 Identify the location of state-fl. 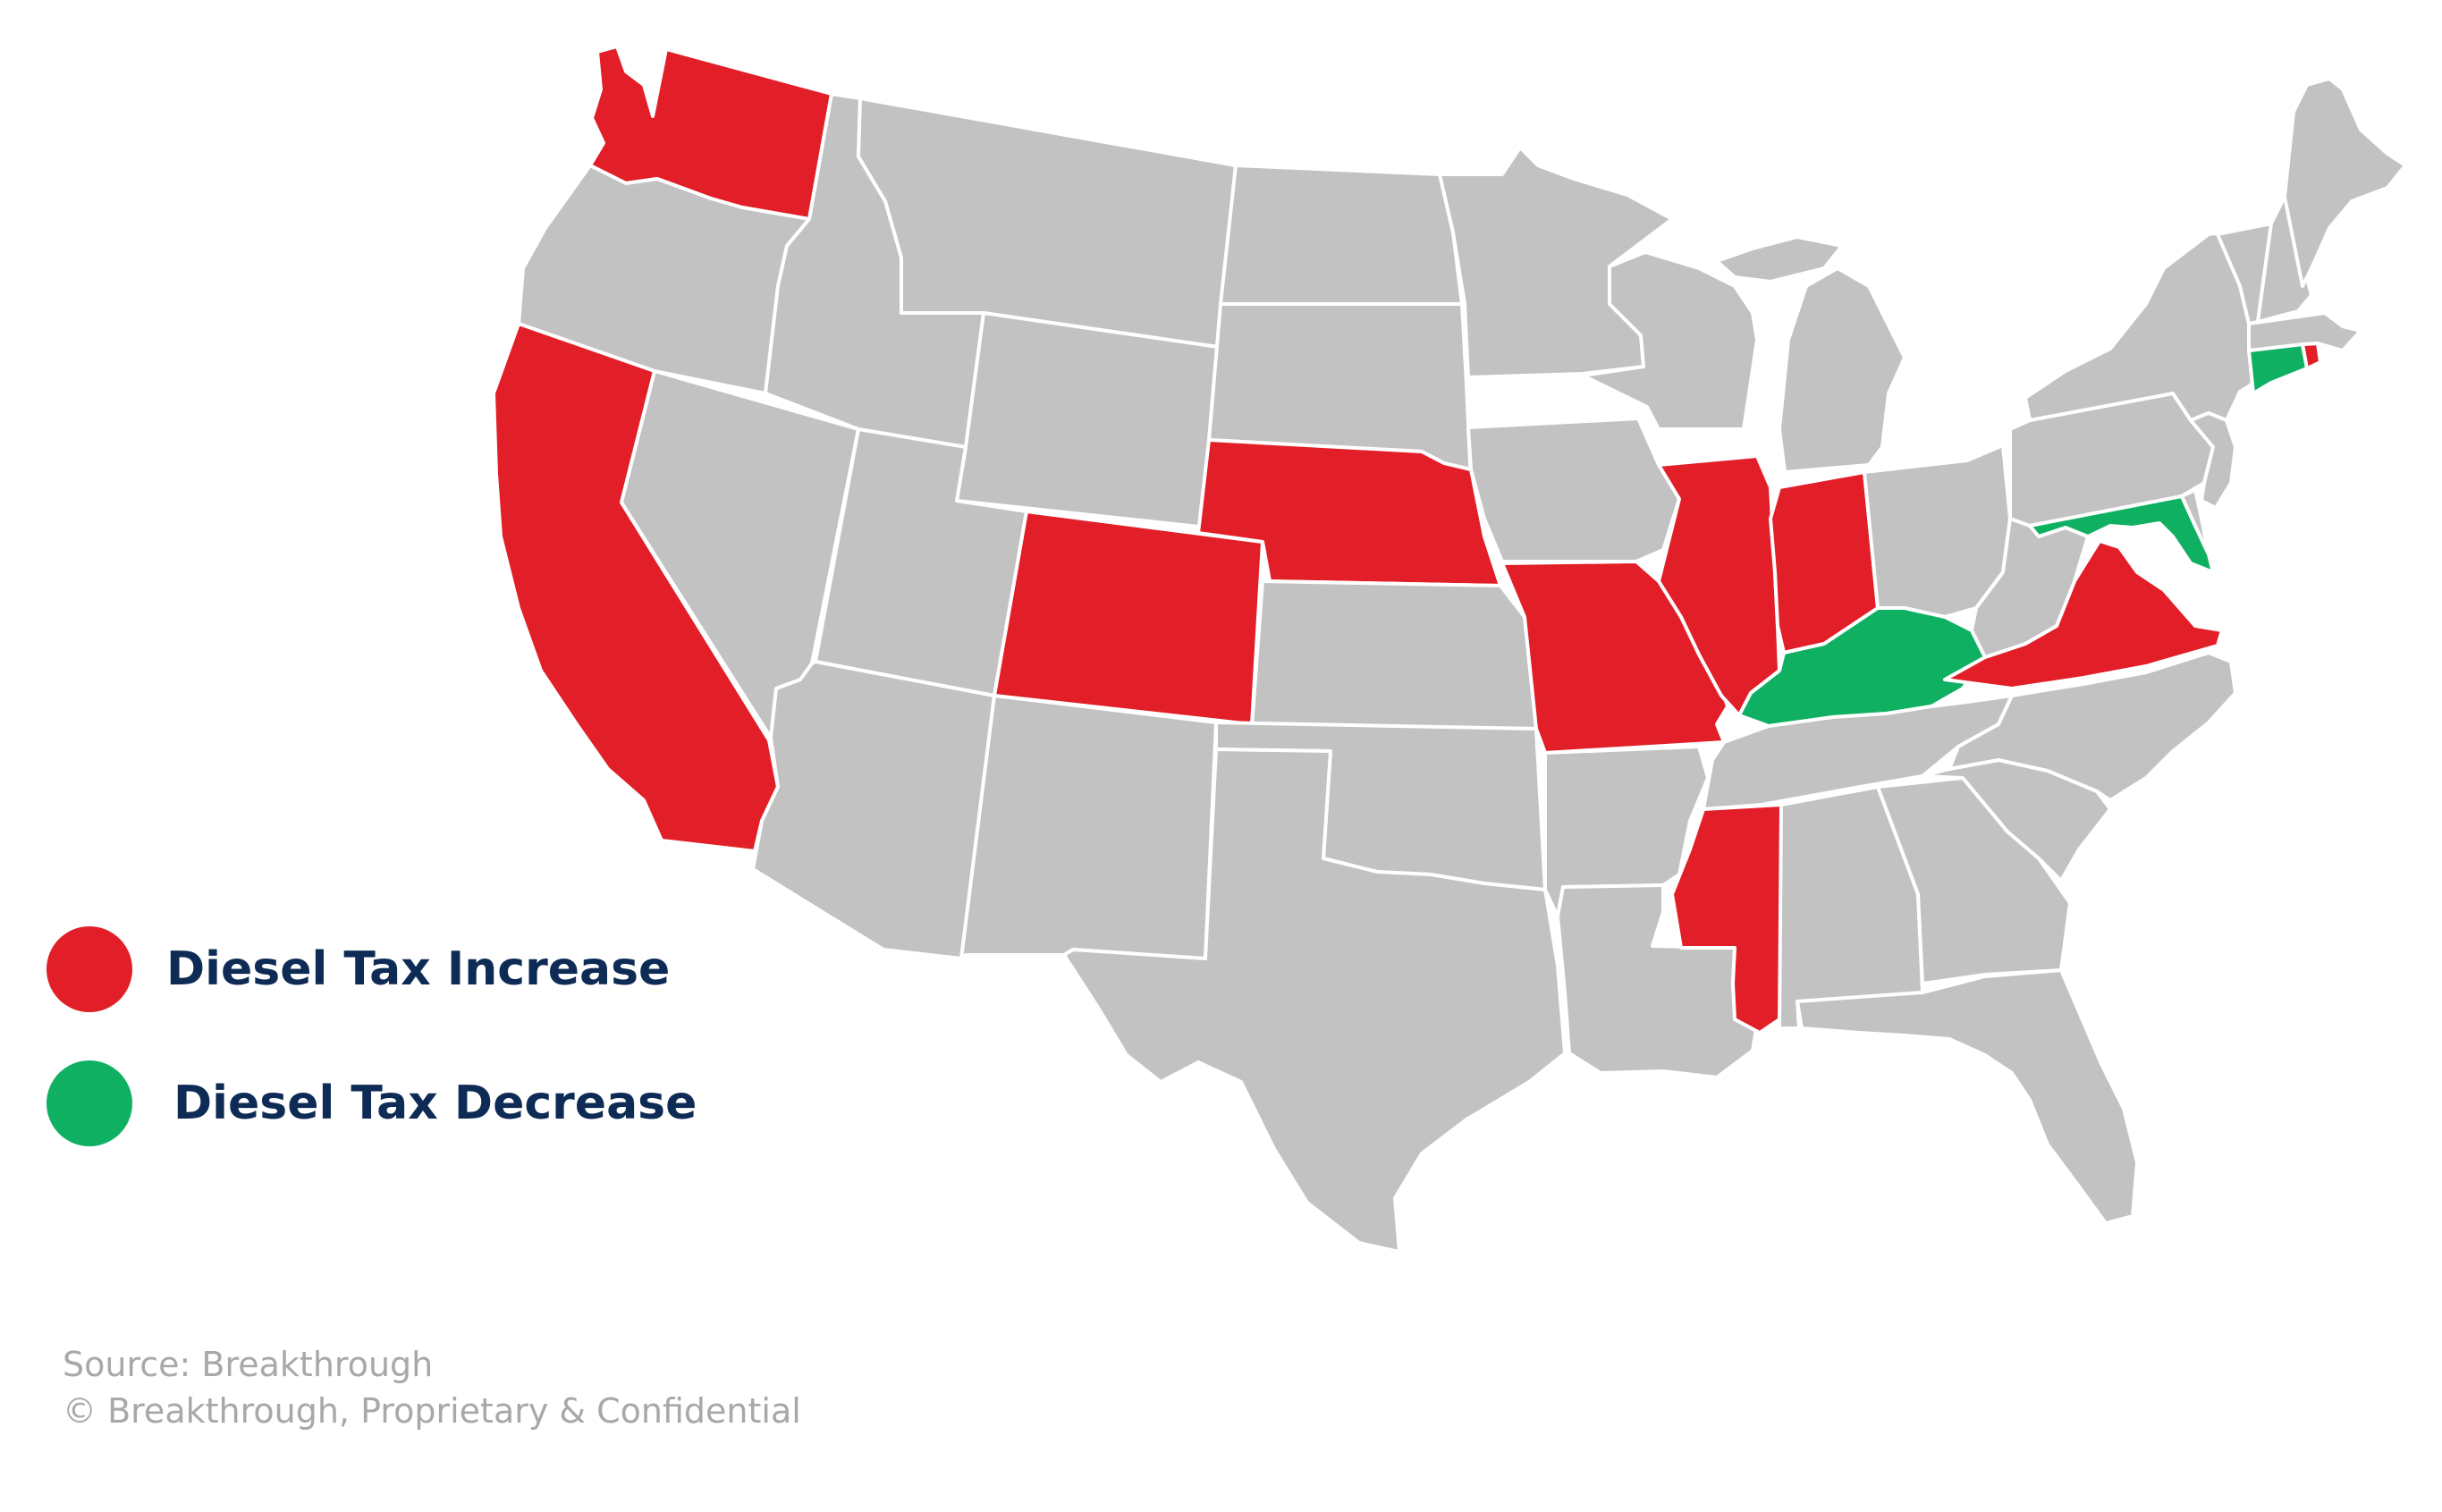
(1968, 1096).